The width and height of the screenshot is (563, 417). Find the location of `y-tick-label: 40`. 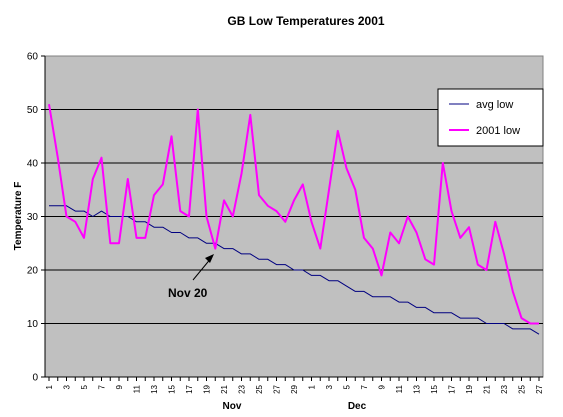

y-tick-label: 40 is located at coordinates (33, 164).